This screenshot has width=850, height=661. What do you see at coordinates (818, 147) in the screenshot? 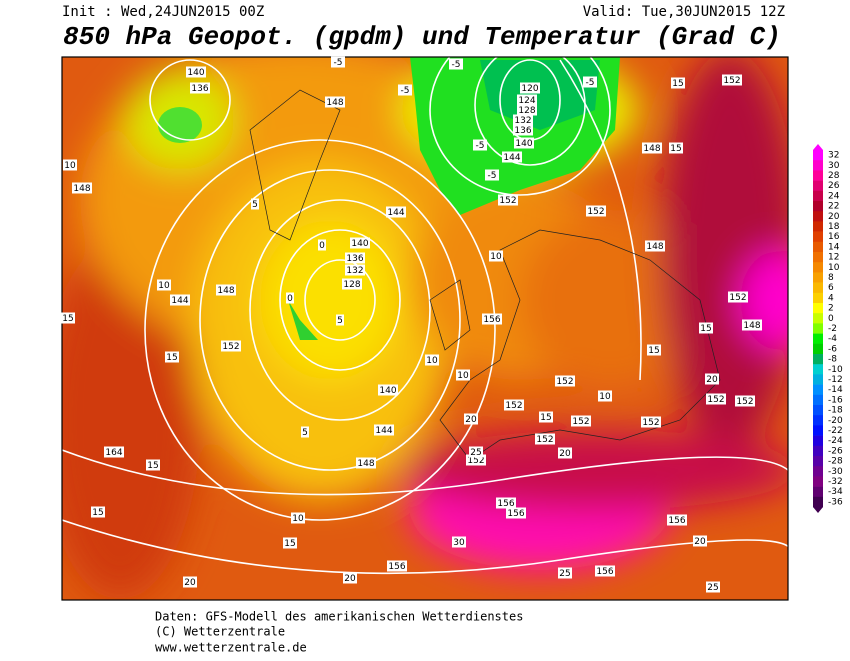
I see `scale-top-arrow` at bounding box center [818, 147].